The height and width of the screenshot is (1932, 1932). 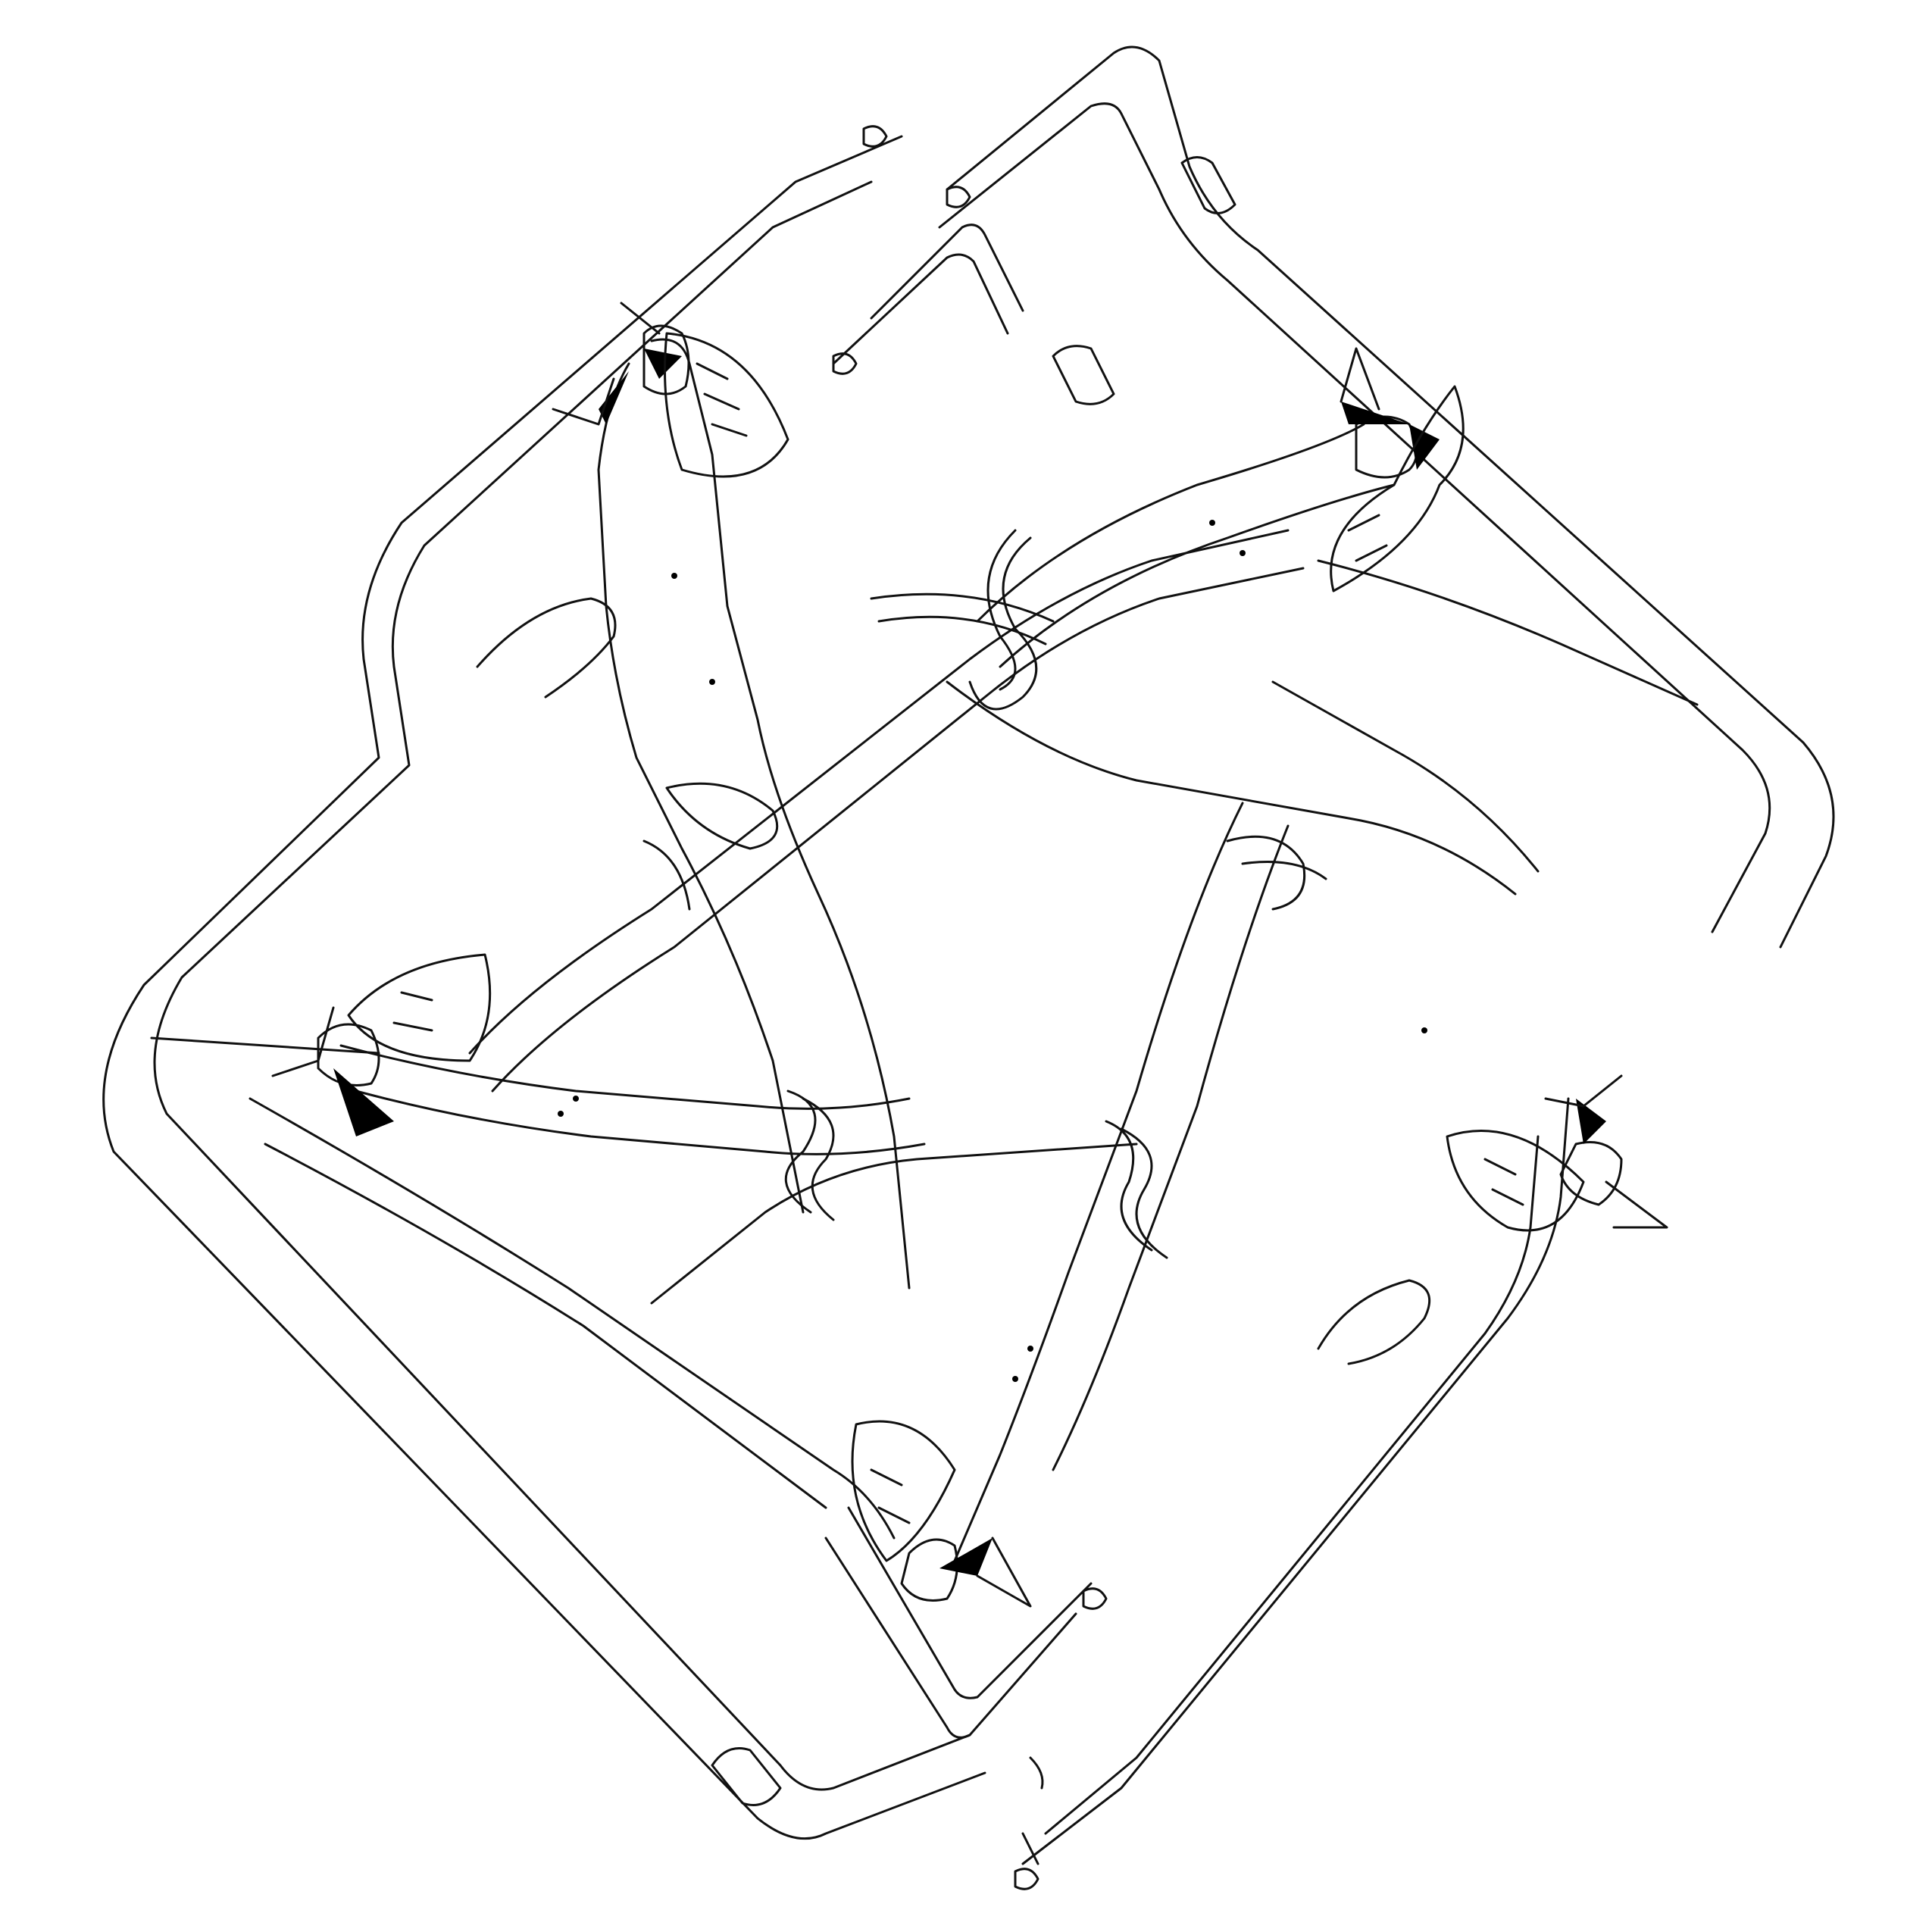 I want to click on intertwined-tails, so click(x=985, y=894).